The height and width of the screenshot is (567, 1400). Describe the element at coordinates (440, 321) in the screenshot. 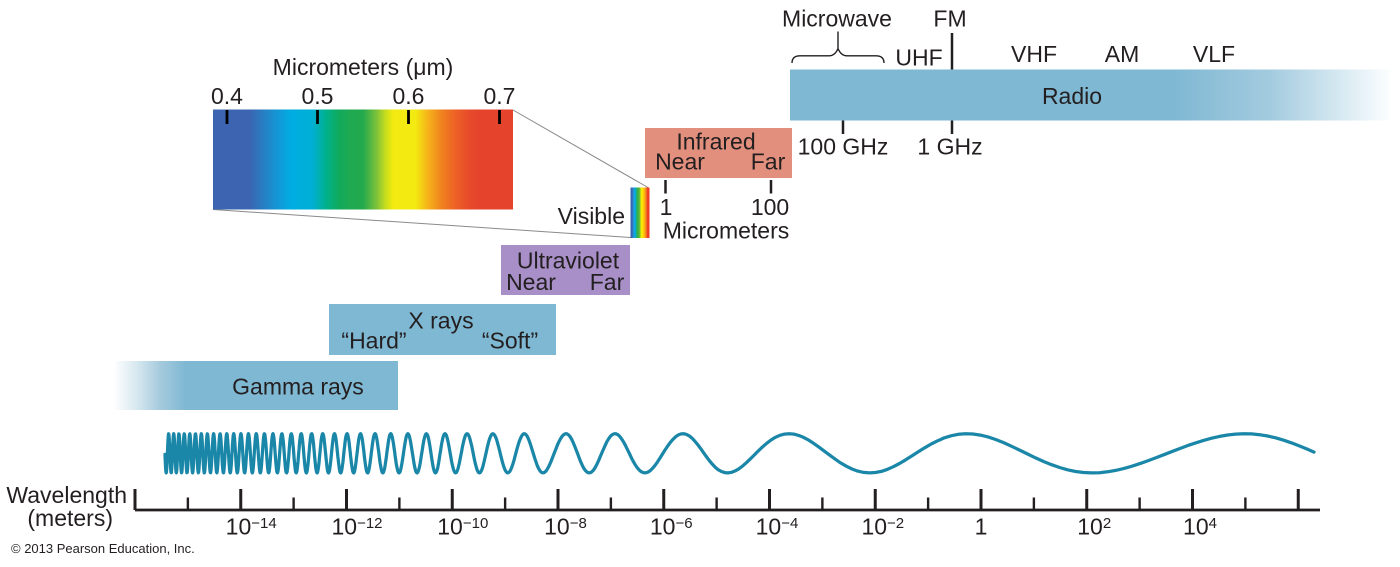

I see `svg-text: X rays` at that location.